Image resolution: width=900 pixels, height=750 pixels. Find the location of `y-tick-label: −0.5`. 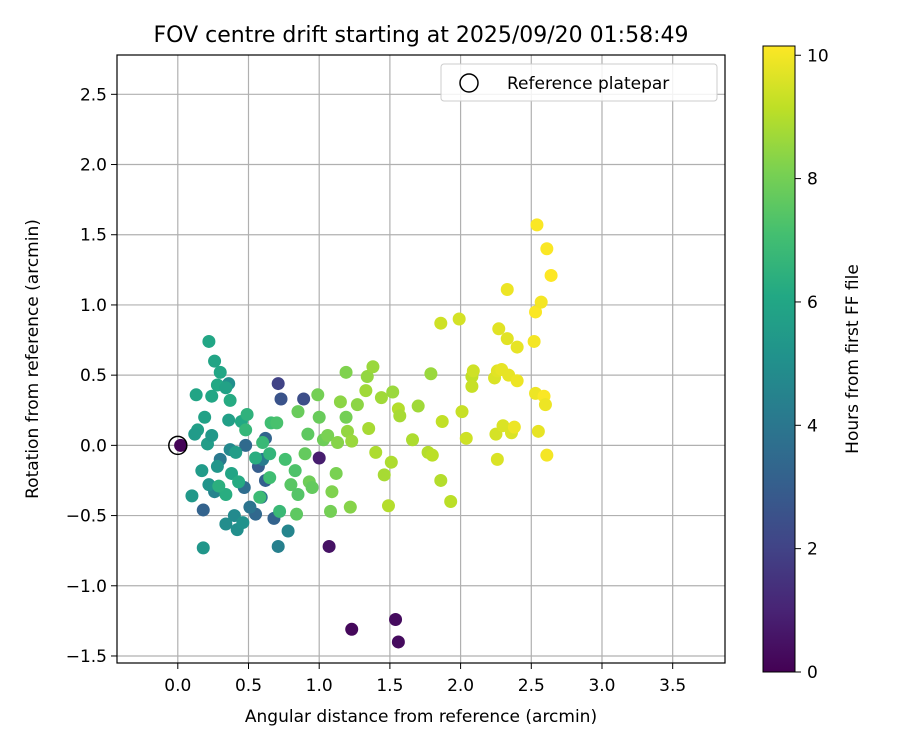

y-tick-label: −0.5 is located at coordinates (86, 517).